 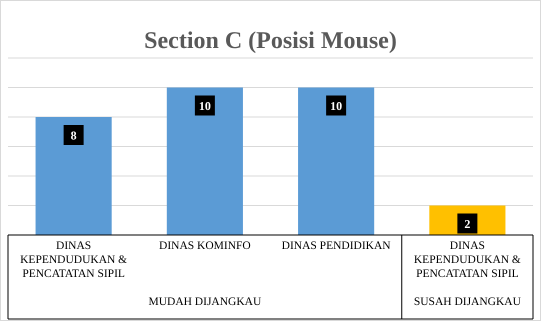 I want to click on data-label: 2, so click(x=467, y=224).